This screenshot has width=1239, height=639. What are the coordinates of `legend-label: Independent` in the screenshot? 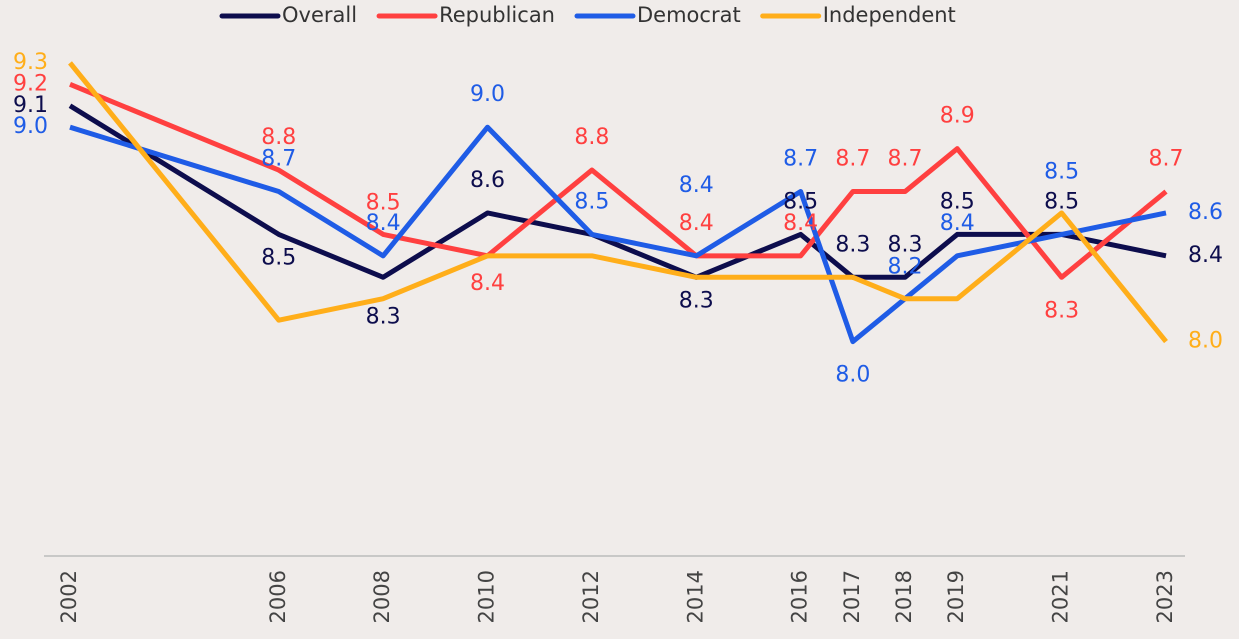 It's located at (889, 15).